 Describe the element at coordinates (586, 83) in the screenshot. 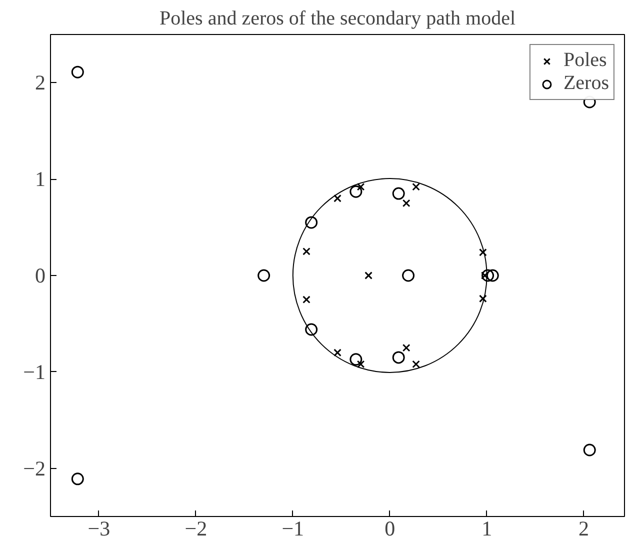

I see `legend-label: Zeros` at that location.